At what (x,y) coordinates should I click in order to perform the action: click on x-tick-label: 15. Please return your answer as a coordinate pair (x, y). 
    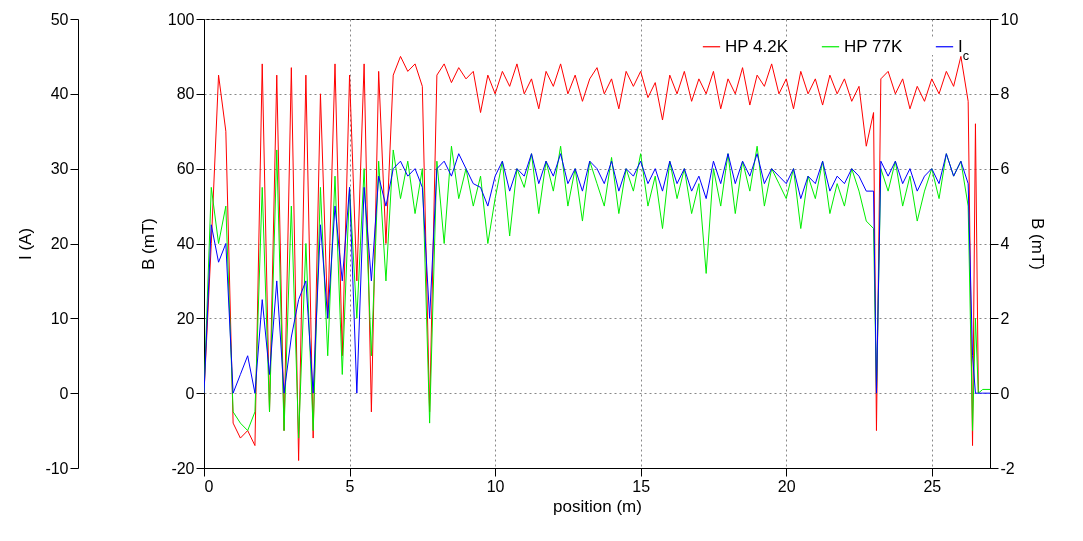
    Looking at the image, I should click on (641, 486).